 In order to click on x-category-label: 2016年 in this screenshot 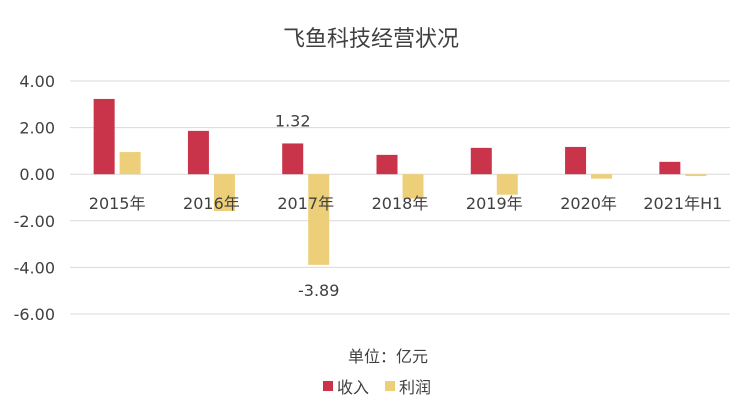, I will do `click(211, 203)`.